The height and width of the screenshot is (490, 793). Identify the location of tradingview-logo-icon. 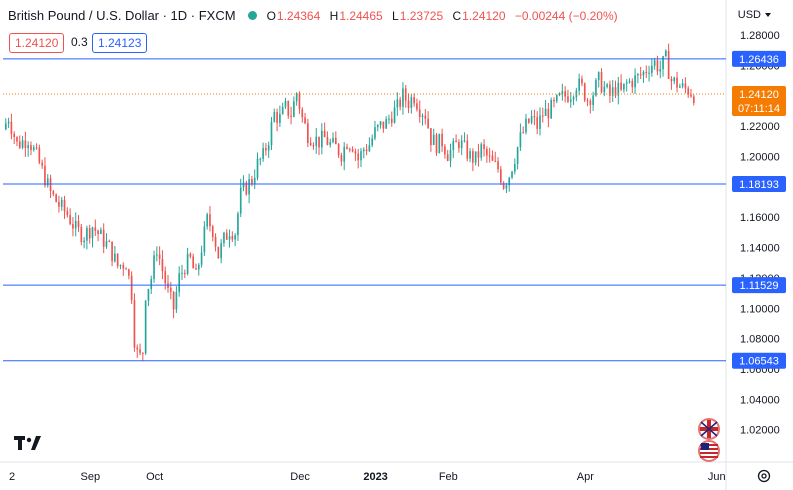
(28, 446).